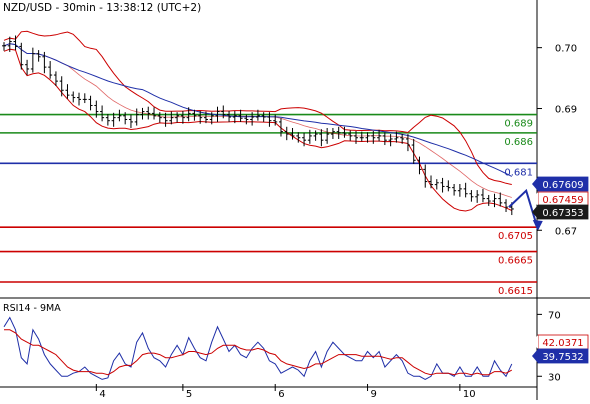  What do you see at coordinates (32, 308) in the screenshot?
I see `rsi-title: RSI14 - 9MA` at bounding box center [32, 308].